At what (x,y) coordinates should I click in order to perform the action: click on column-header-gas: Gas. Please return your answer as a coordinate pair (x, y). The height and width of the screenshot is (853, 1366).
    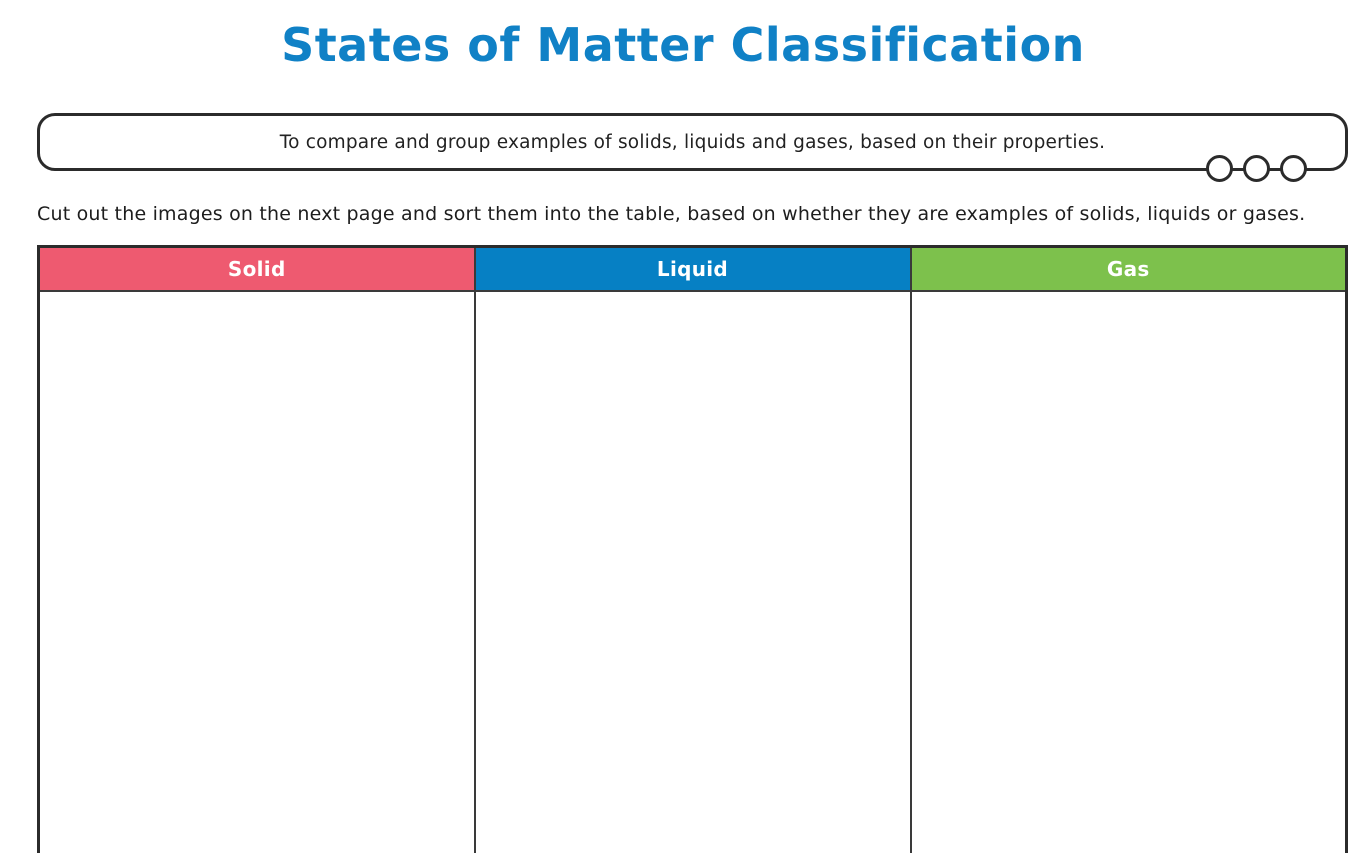
    Looking at the image, I should click on (1128, 268).